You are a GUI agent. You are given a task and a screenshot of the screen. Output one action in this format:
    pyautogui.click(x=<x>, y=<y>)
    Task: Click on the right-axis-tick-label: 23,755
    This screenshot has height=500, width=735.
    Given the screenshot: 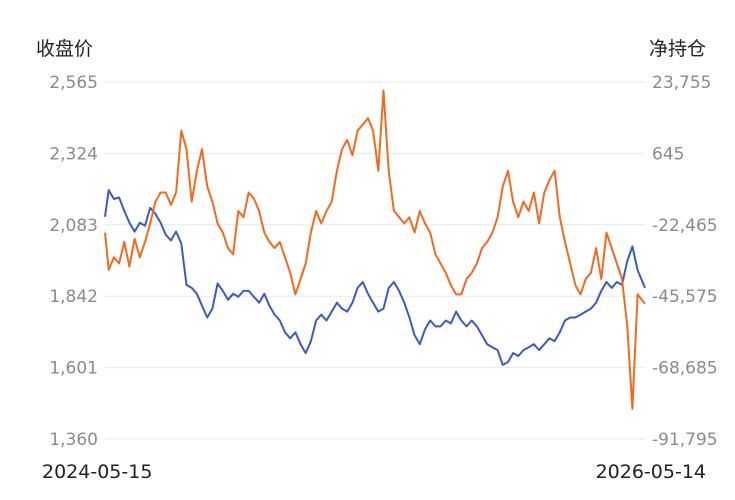 What is the action you would take?
    pyautogui.click(x=681, y=83)
    